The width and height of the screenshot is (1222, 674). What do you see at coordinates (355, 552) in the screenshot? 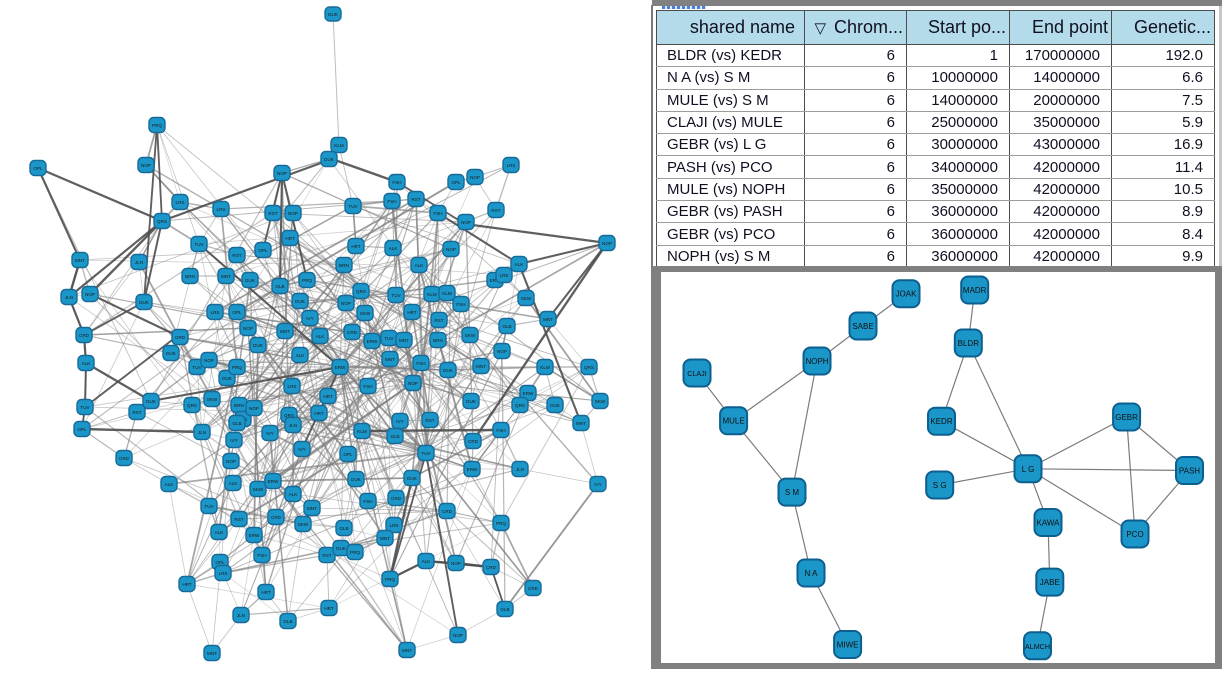
I see `svg-text: PRQ` at bounding box center [355, 552].